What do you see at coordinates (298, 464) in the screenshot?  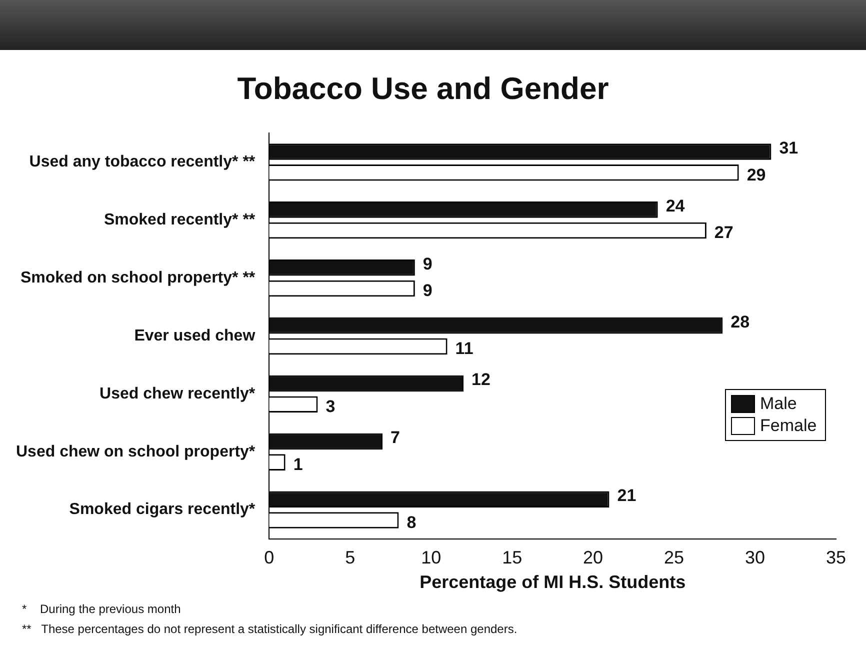 I see `data-label: 1` at bounding box center [298, 464].